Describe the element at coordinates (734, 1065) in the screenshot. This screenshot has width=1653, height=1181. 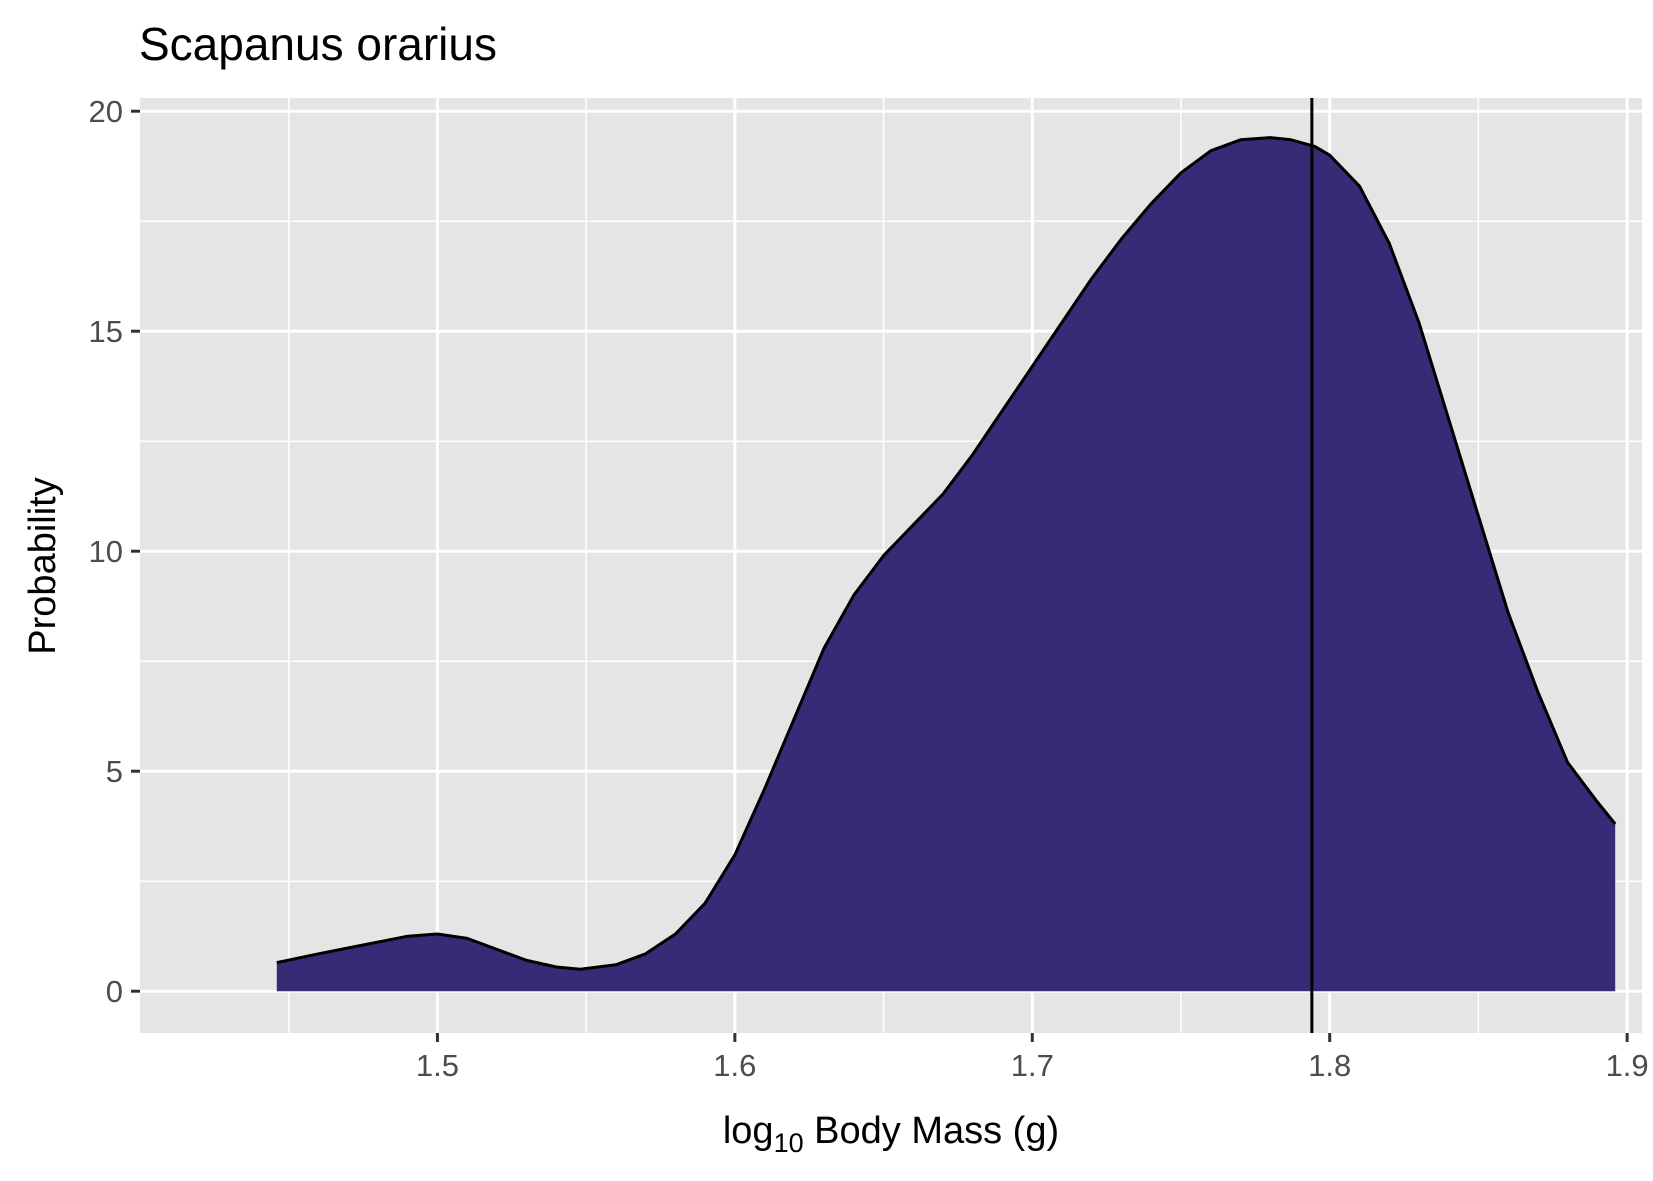
I see `x-tick-label: 1.6` at that location.